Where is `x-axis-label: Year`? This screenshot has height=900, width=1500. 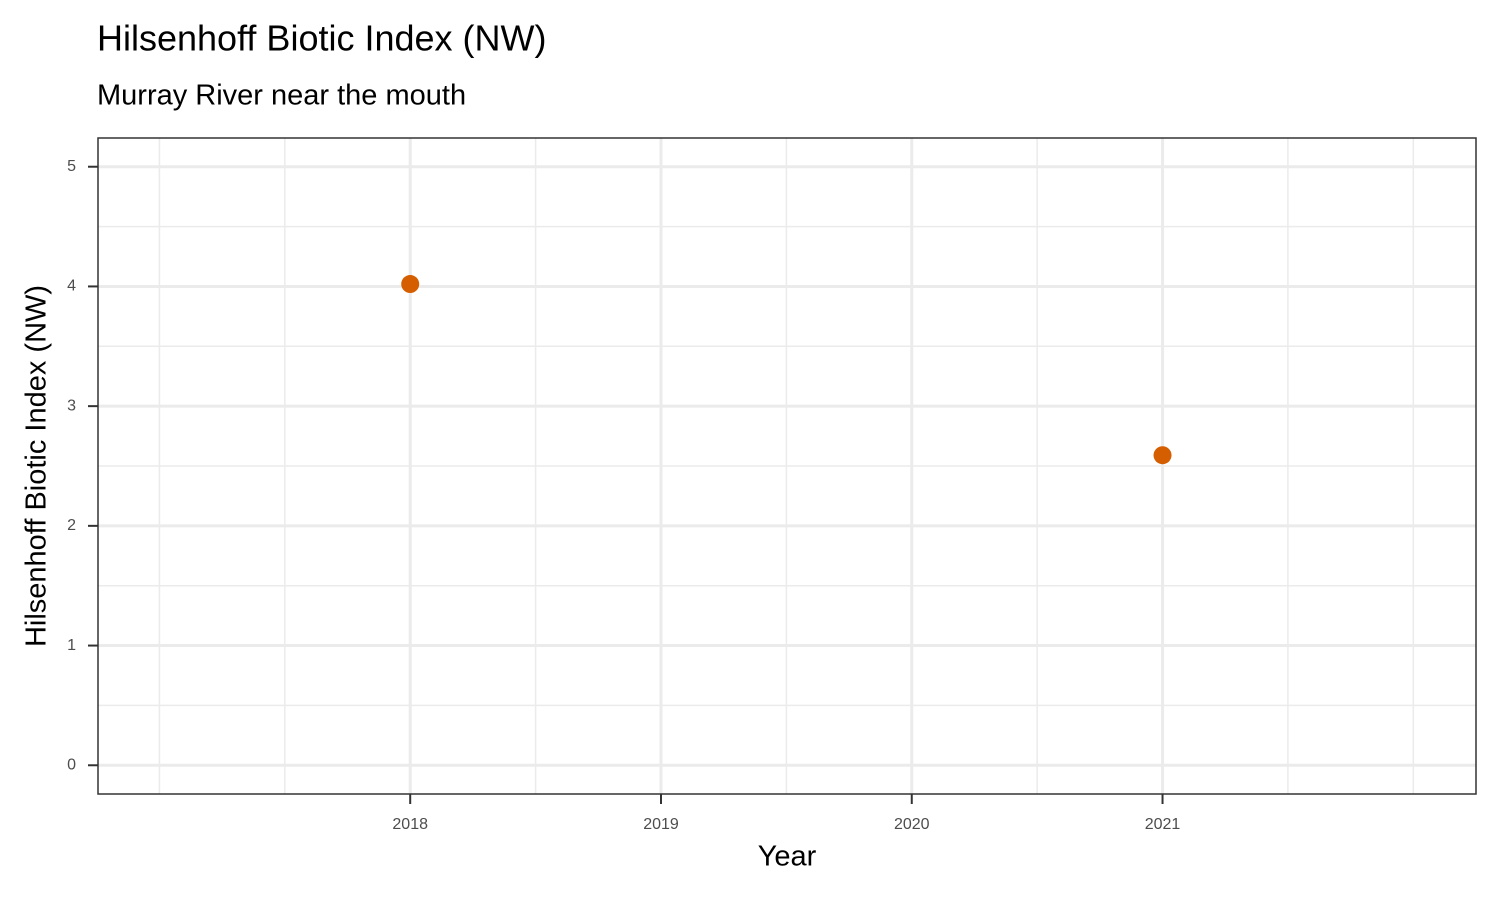
x-axis-label: Year is located at coordinates (787, 857).